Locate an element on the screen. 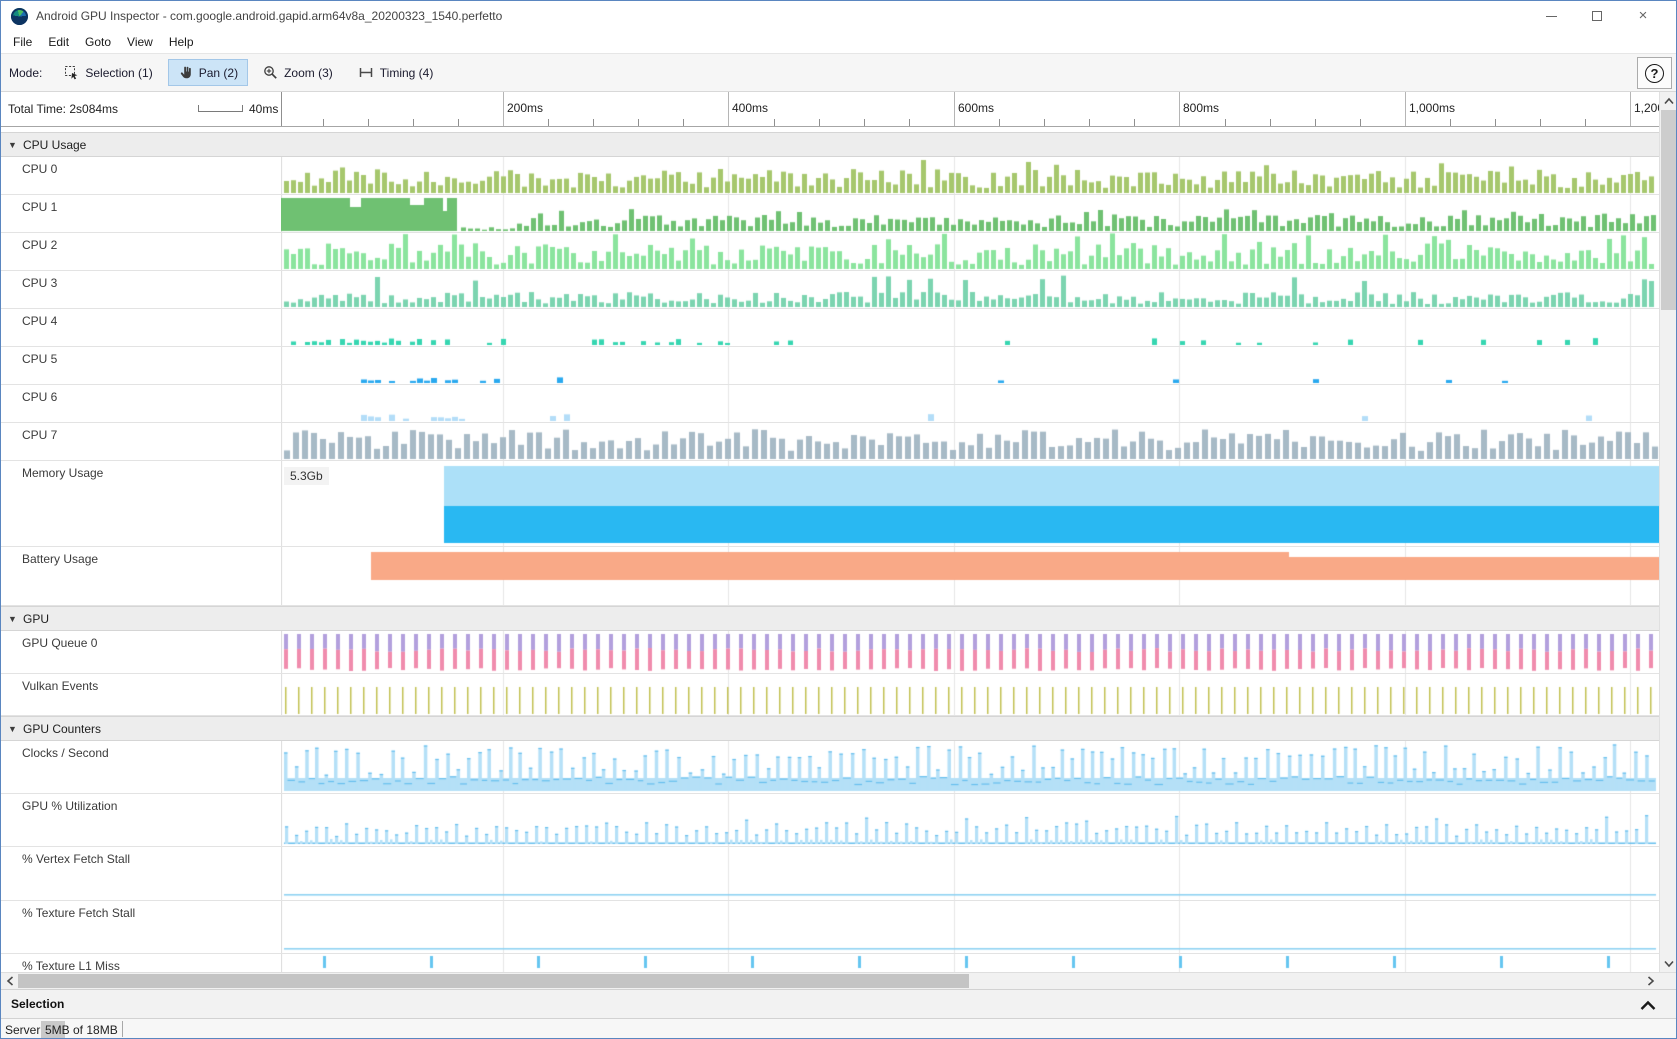 Image resolution: width=1677 pixels, height=1039 pixels. section-header-cpu-usage: ▼ CPU Usage is located at coordinates (838, 144).